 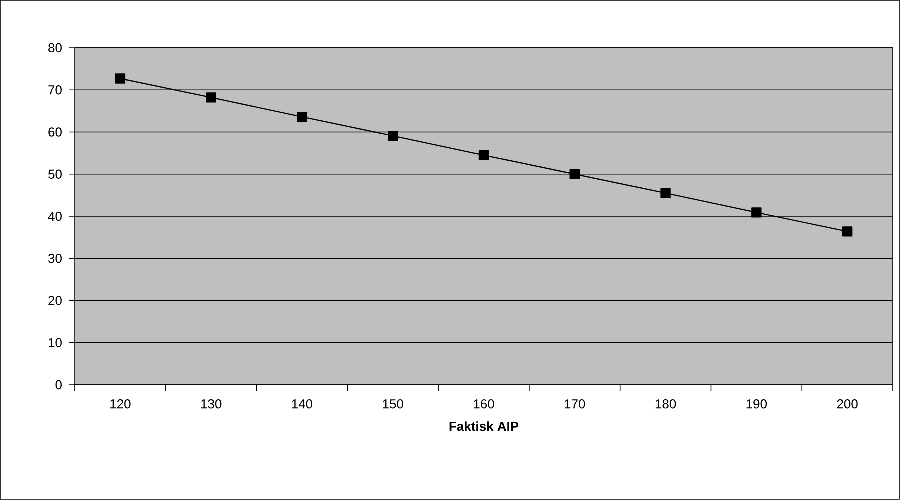 What do you see at coordinates (666, 404) in the screenshot?
I see `x-tick-label: 180` at bounding box center [666, 404].